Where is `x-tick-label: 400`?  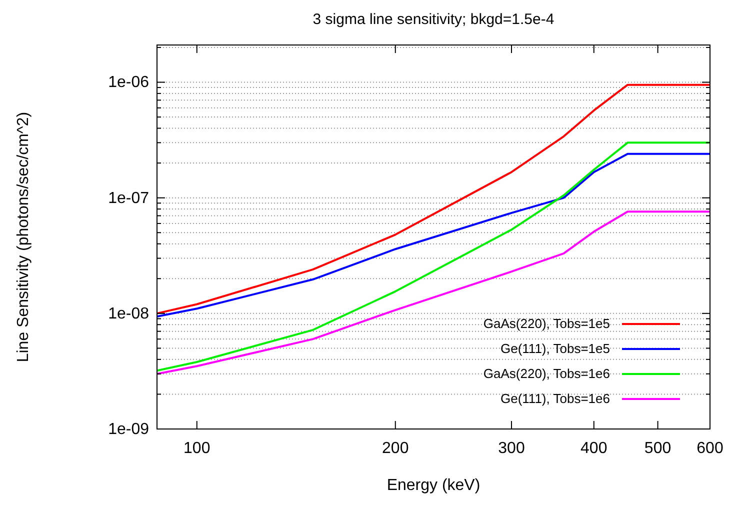 x-tick-label: 400 is located at coordinates (594, 448).